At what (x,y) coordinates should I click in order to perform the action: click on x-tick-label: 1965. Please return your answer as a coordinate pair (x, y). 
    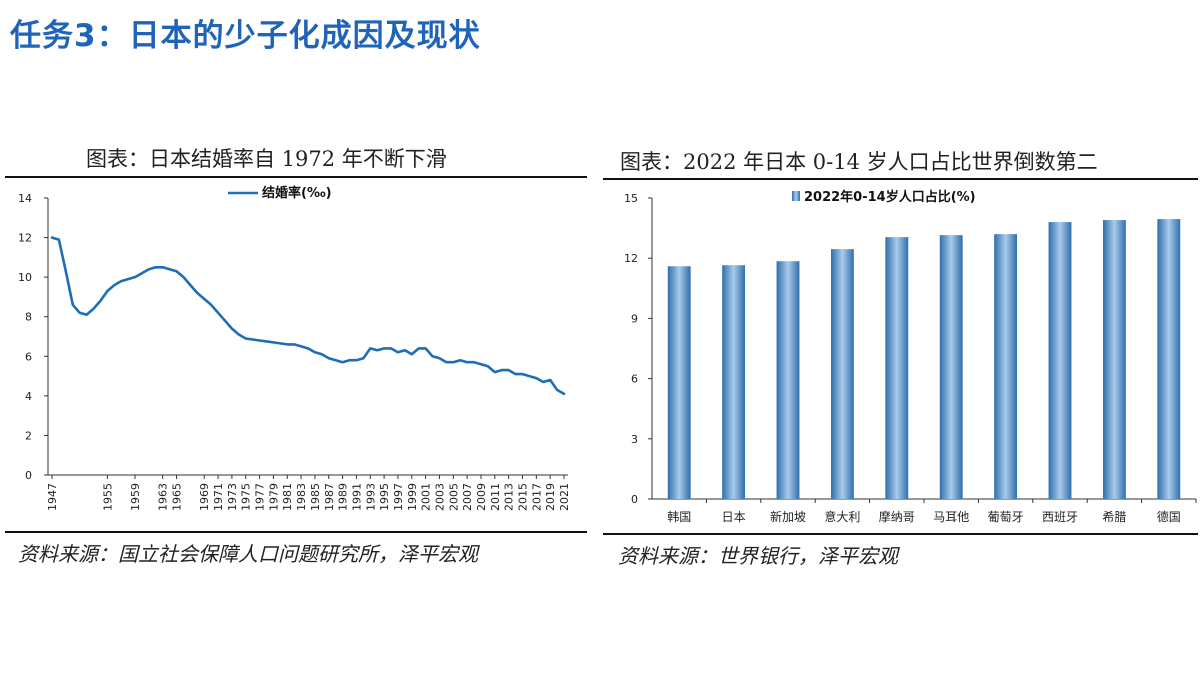
    Looking at the image, I should click on (177, 497).